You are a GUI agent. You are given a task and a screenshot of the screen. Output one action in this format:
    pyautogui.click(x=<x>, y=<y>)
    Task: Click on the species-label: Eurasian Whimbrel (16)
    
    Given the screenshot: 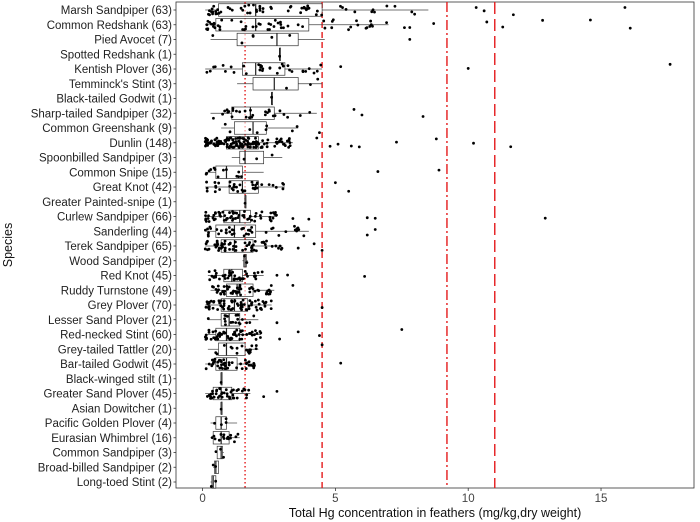 What is the action you would take?
    pyautogui.click(x=111, y=439)
    